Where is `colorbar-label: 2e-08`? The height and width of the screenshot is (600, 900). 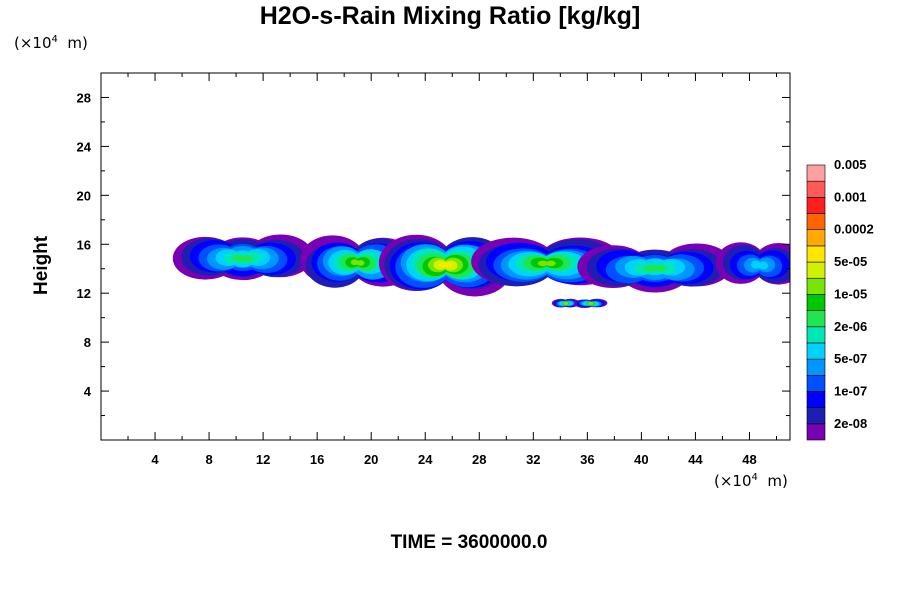
colorbar-label: 2e-08 is located at coordinates (850, 423).